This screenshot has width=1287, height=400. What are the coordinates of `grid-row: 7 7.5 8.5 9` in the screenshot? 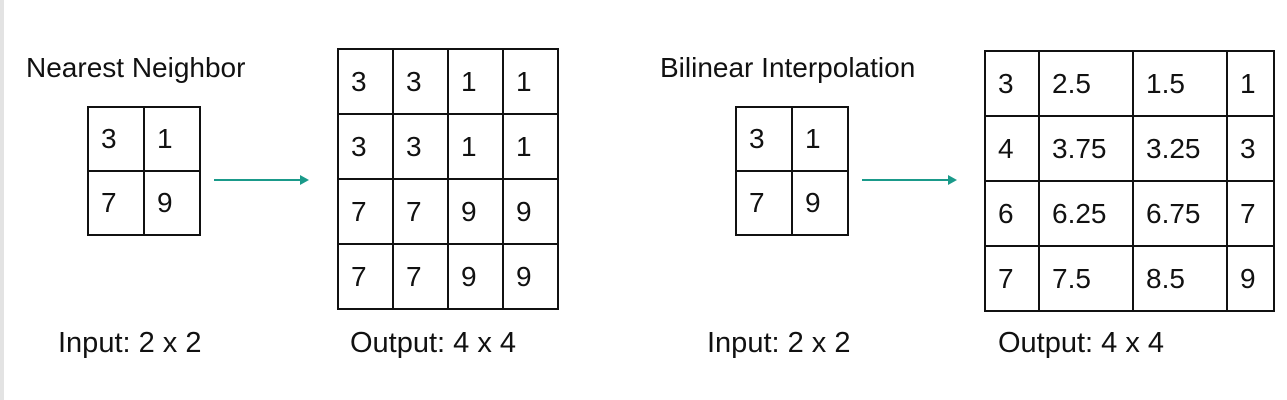 It's located at (1129, 278).